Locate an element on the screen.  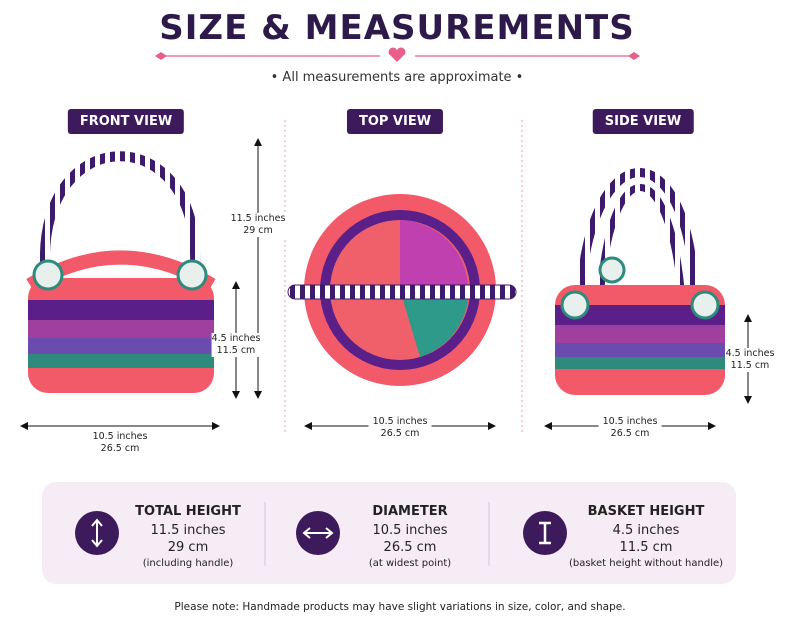
card-line: 10.5 inches is located at coordinates (410, 530).